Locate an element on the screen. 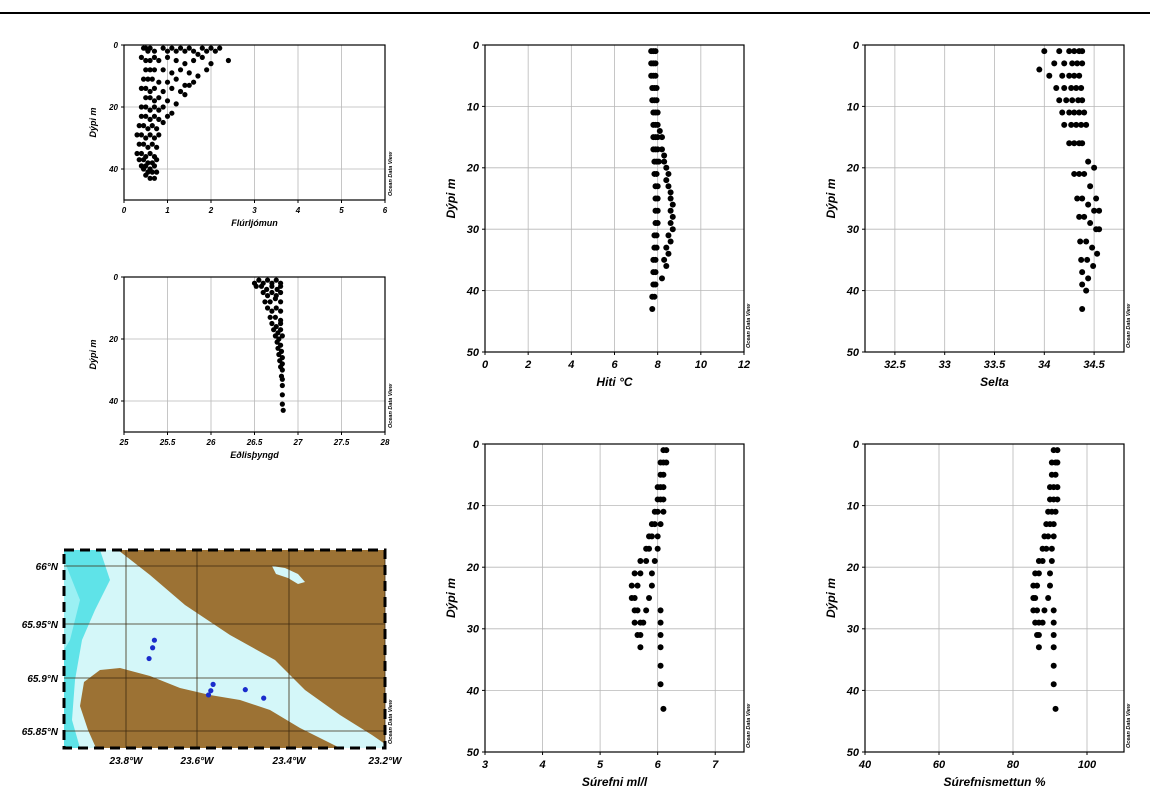  fjord-water is located at coordinates (224, 649).